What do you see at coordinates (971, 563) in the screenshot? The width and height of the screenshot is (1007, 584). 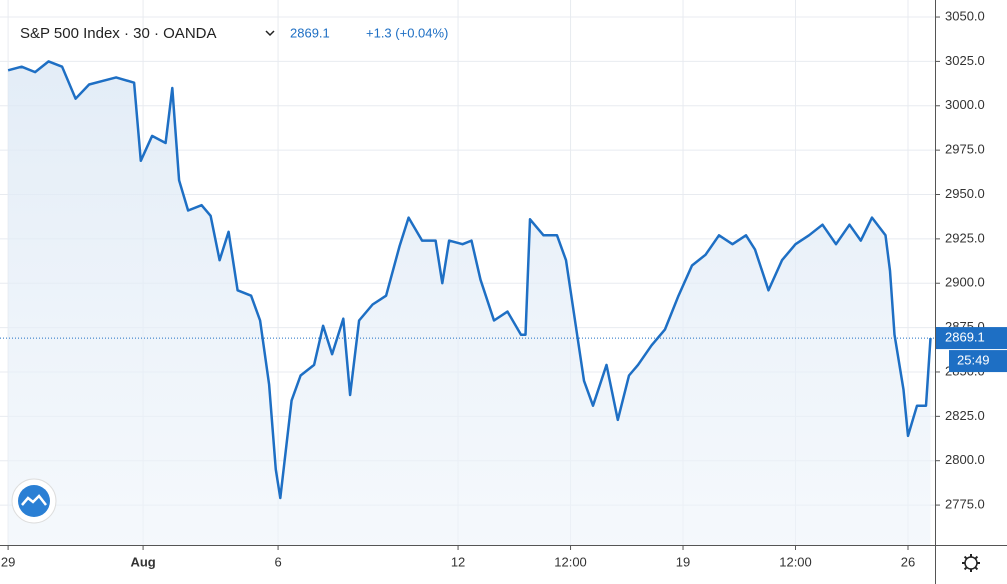 I see `settings-button` at bounding box center [971, 563].